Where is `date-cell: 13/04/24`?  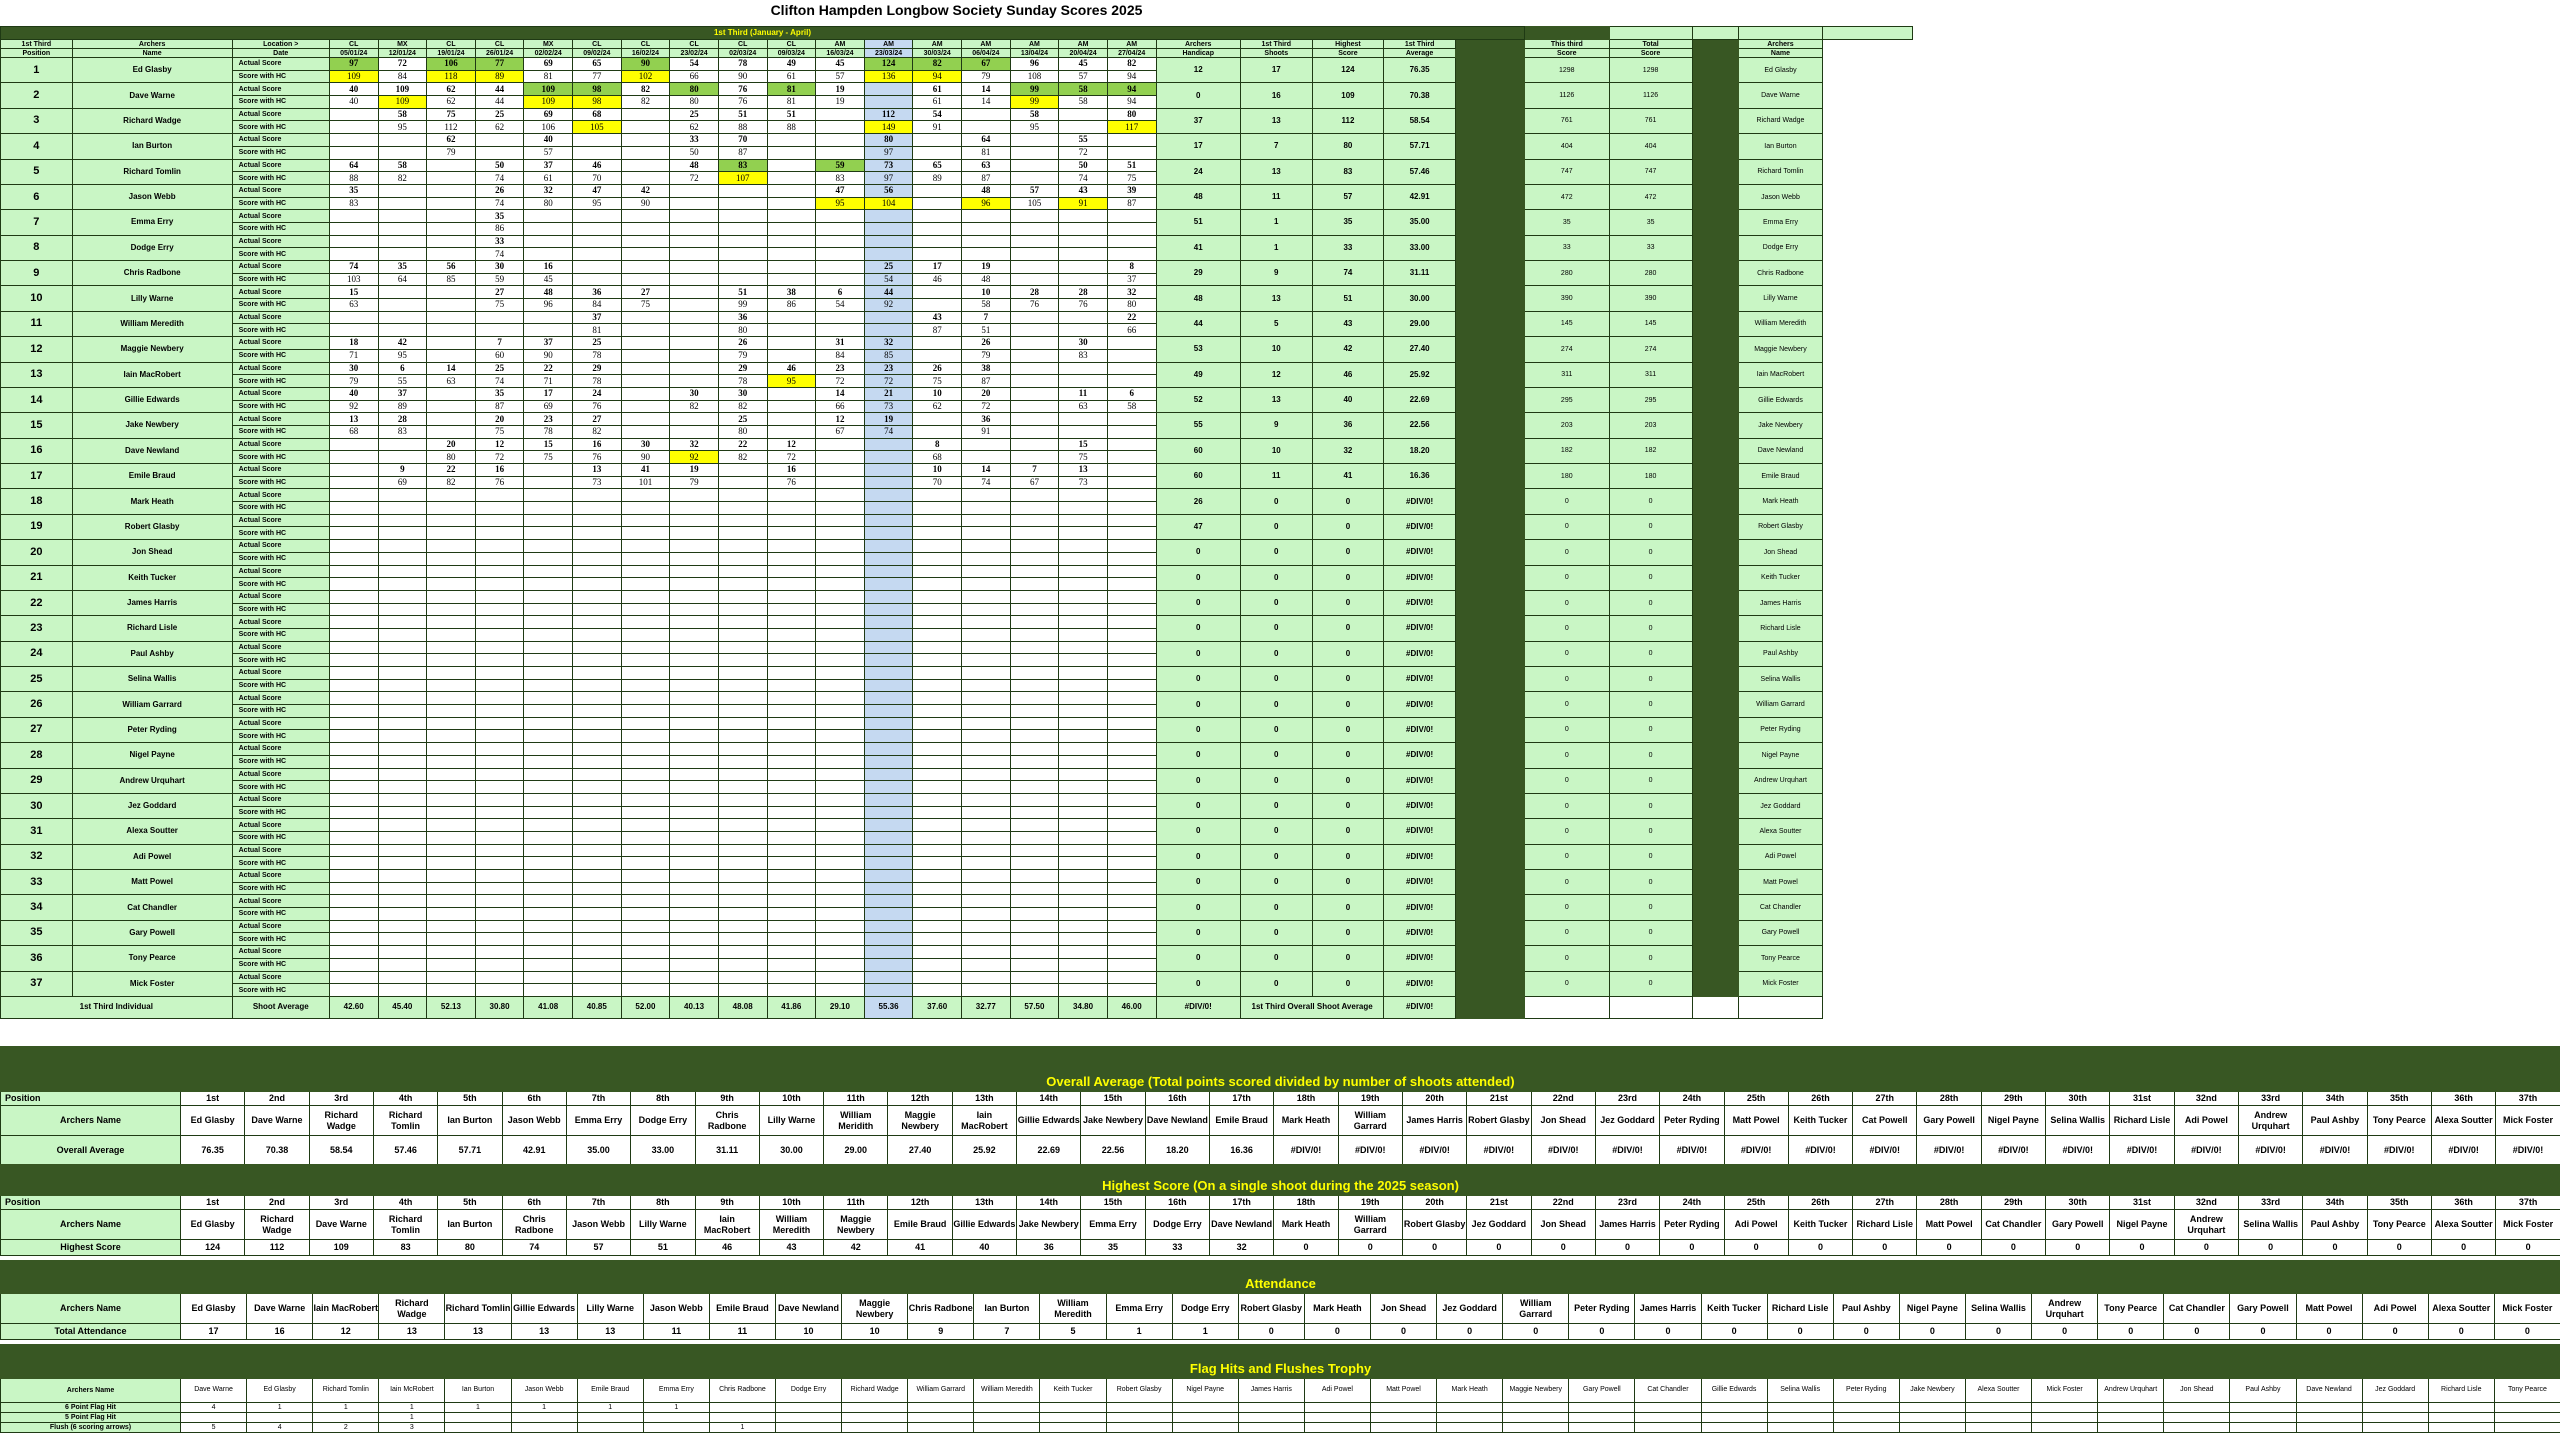
date-cell: 13/04/24 is located at coordinates (1034, 53).